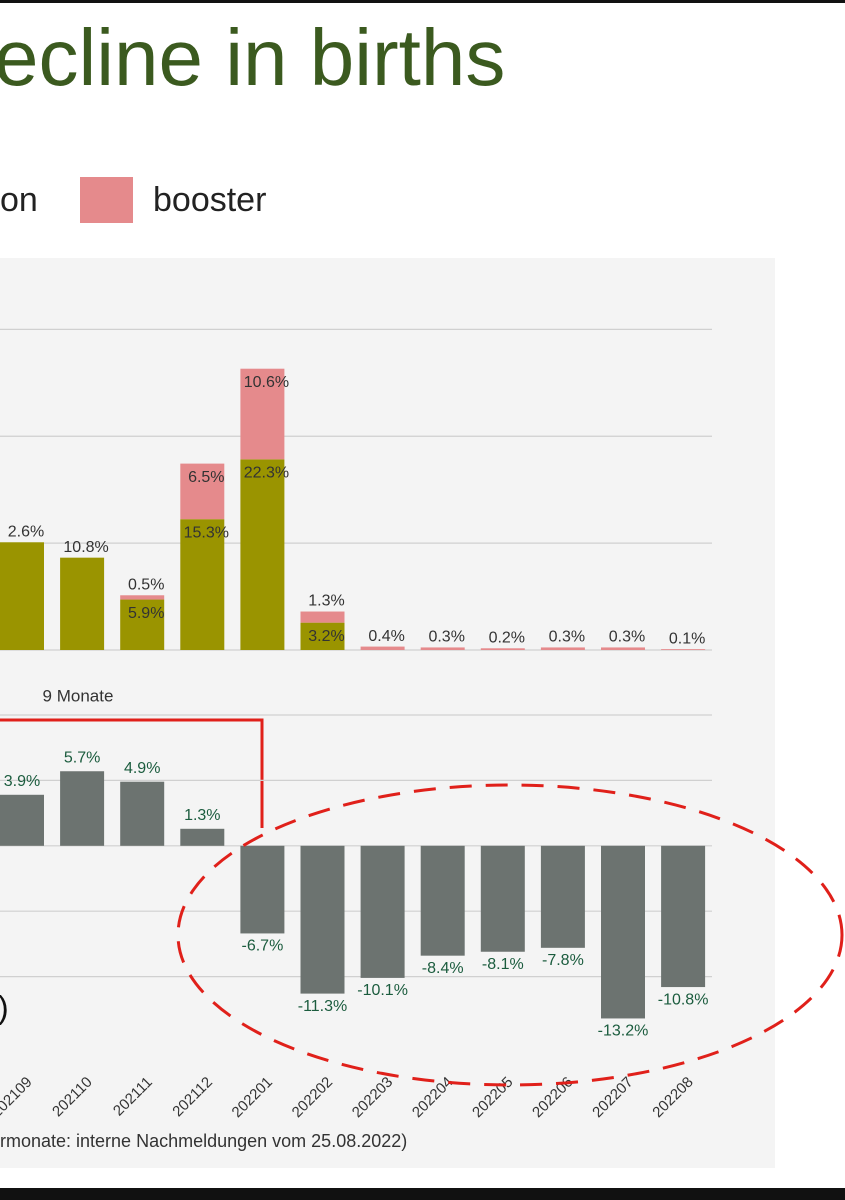  I want to click on value-label: -11.3%, so click(323, 1006).